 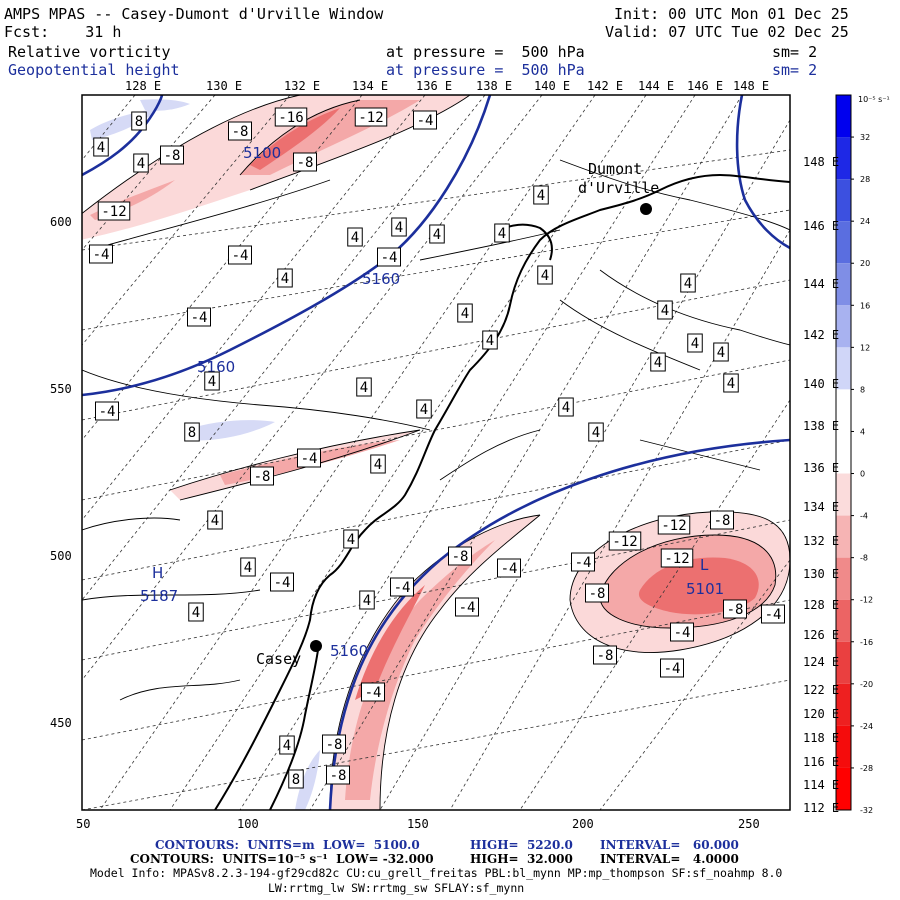 What do you see at coordinates (821, 690) in the screenshot?
I see `right-lon-label: 122 E` at bounding box center [821, 690].